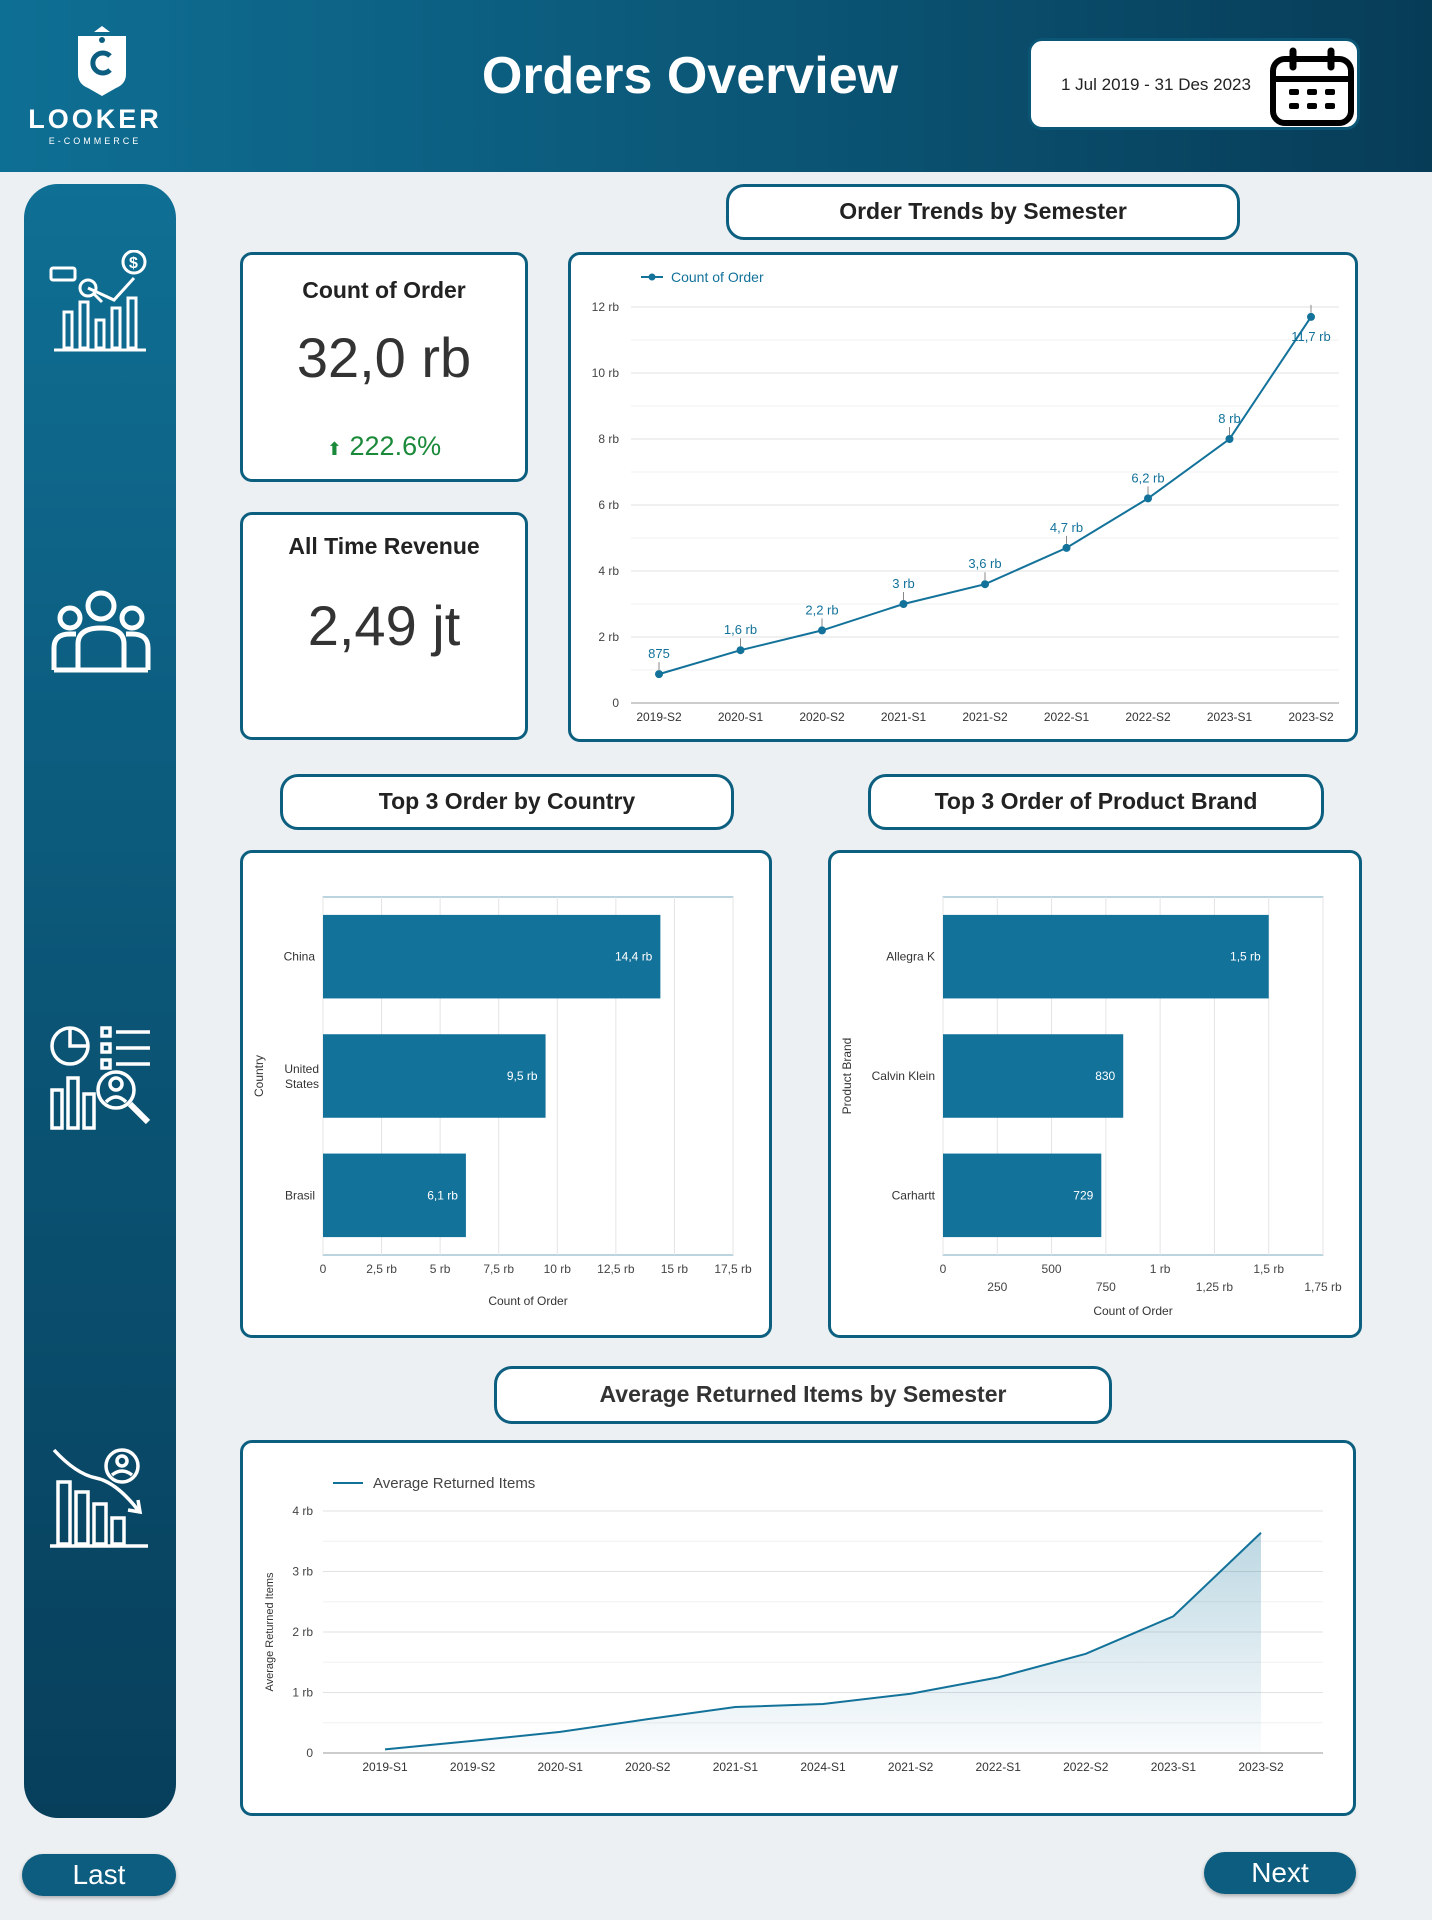  Describe the element at coordinates (440, 1269) in the screenshot. I see `x-tick-label: 5 rb` at that location.